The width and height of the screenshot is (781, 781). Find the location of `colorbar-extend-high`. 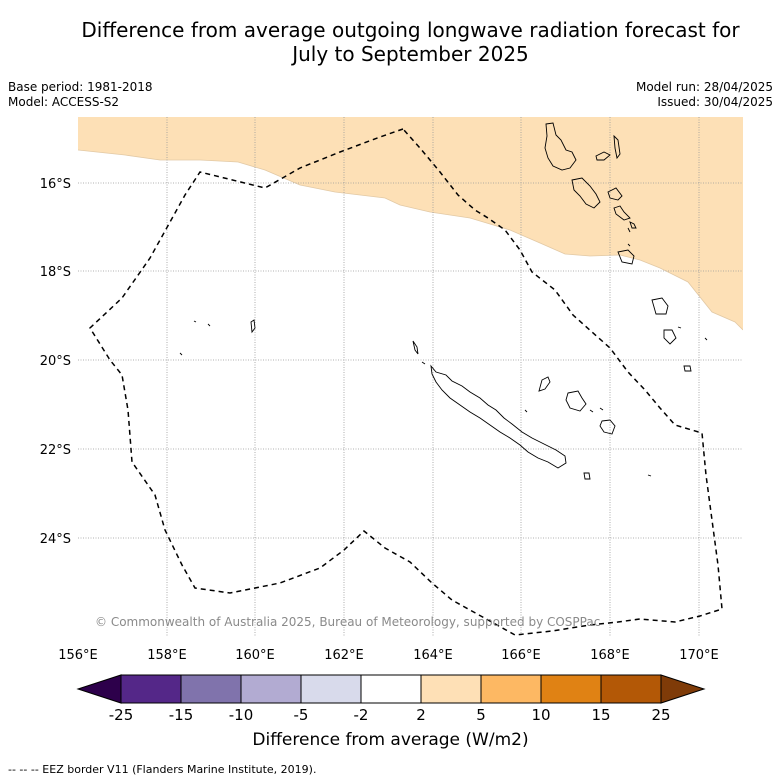

colorbar-extend-high is located at coordinates (683, 689).